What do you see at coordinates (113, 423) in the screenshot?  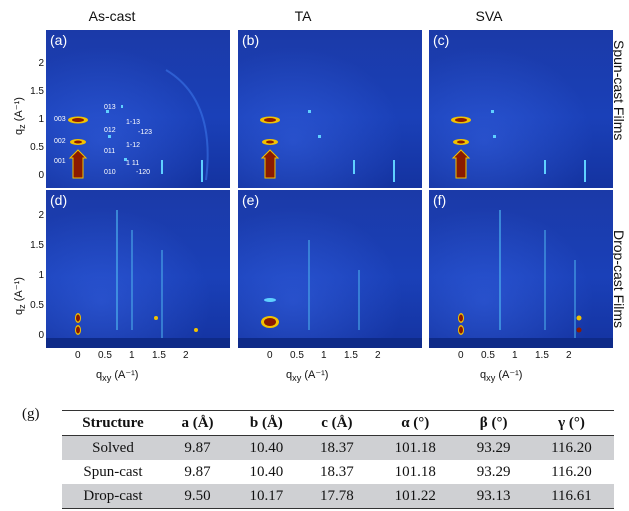 I see `table-header-cell: Structure` at bounding box center [113, 423].